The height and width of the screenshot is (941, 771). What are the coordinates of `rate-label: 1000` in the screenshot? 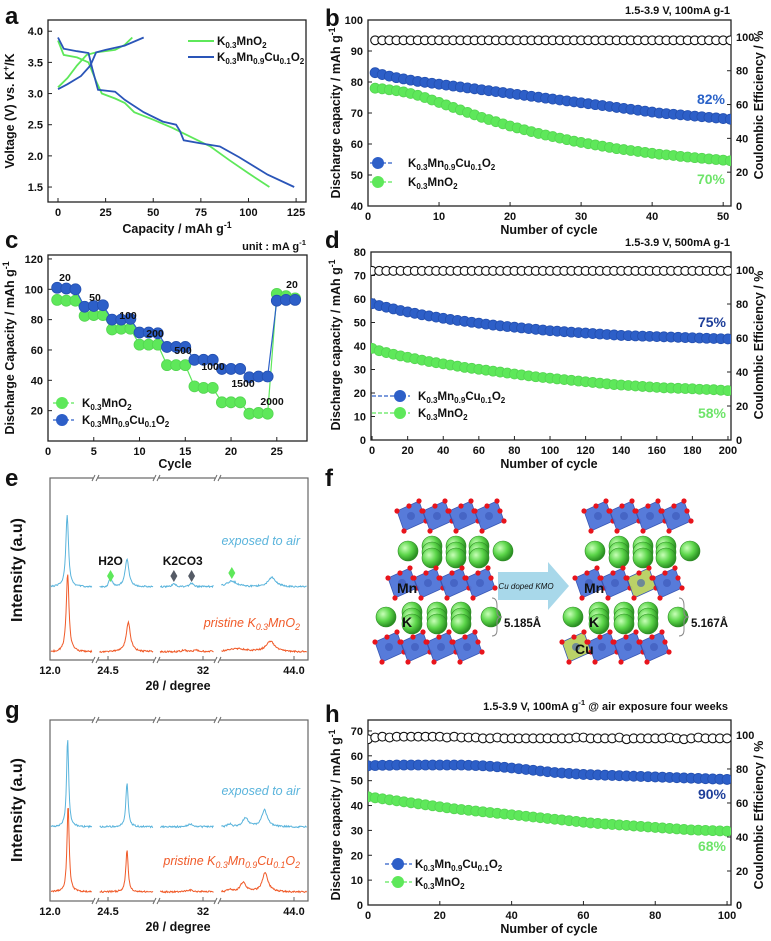 It's located at (213, 367).